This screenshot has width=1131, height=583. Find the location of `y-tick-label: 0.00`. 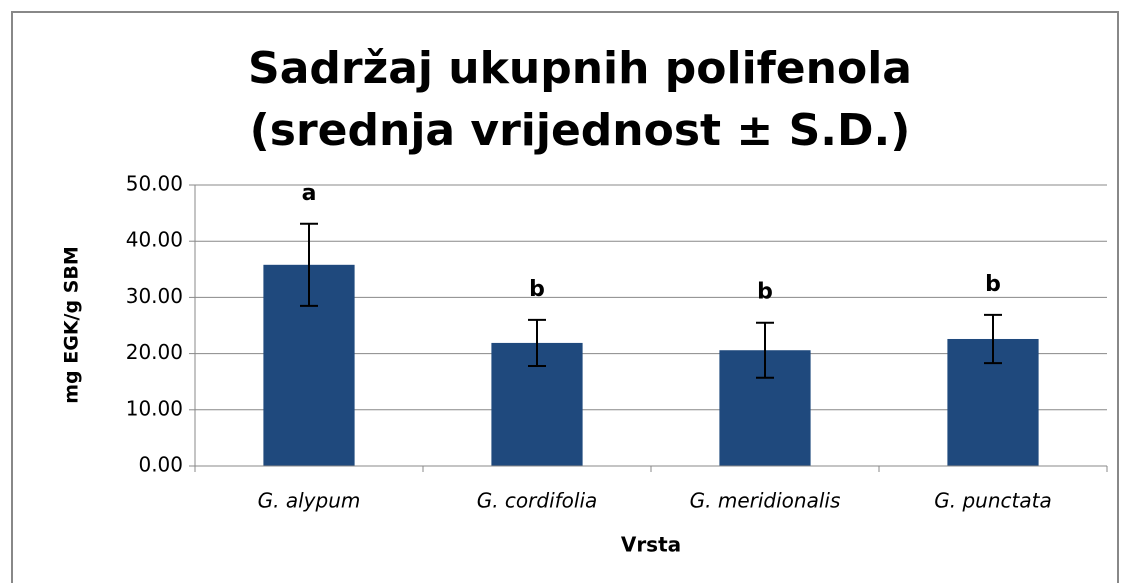

y-tick-label: 0.00 is located at coordinates (160, 465).